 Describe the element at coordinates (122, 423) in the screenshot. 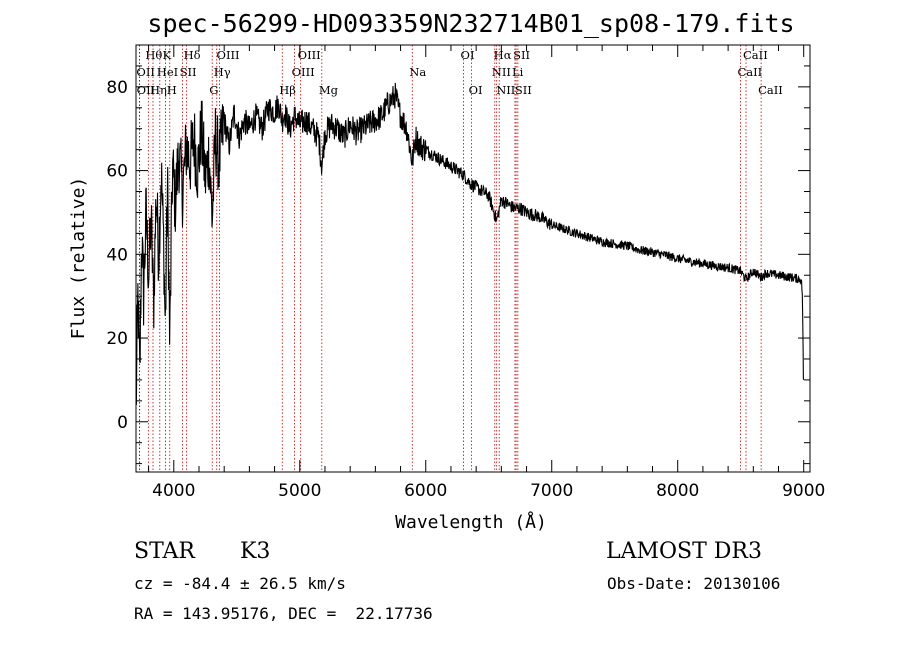

I see `y-tick-label: 0` at that location.